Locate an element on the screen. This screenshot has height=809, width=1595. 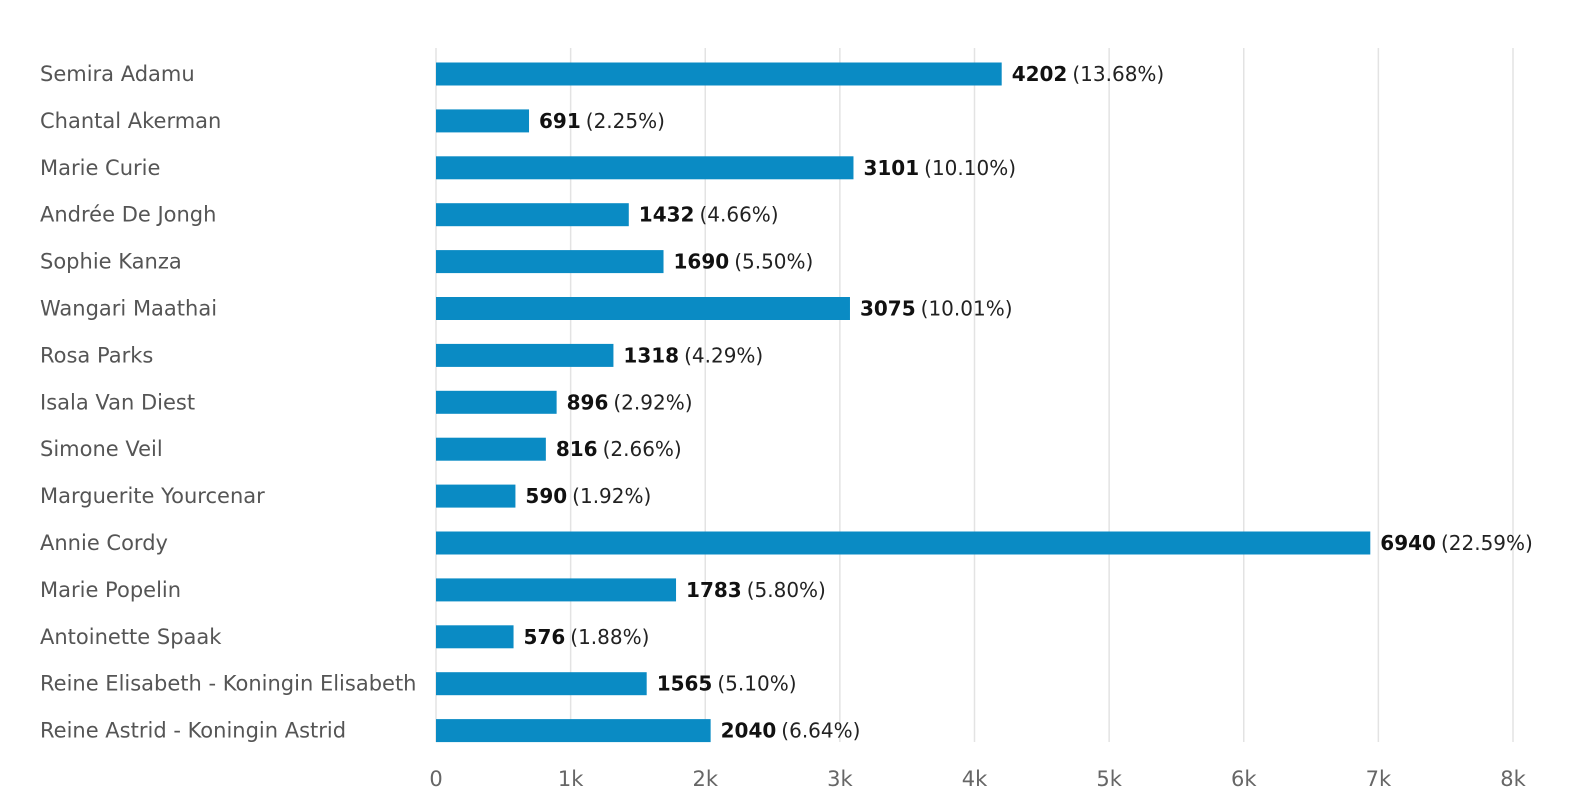
percent-label: (6.64%) is located at coordinates (820, 731).